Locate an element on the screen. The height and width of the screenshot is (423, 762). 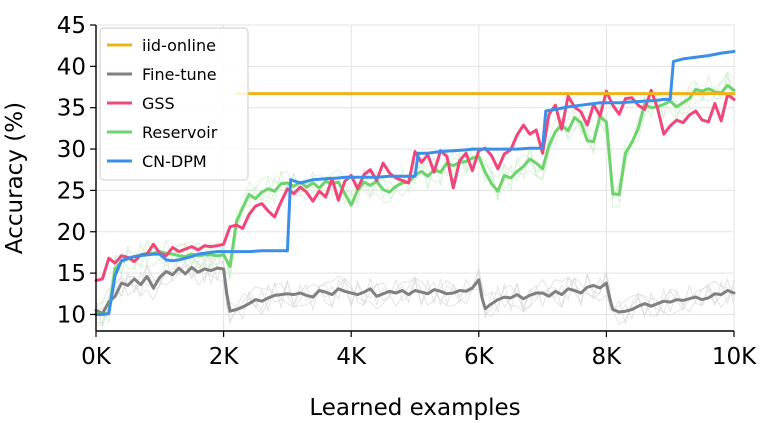
x-ticks: 0K 2K 4K 6K 8K 10K is located at coordinates (419, 350).